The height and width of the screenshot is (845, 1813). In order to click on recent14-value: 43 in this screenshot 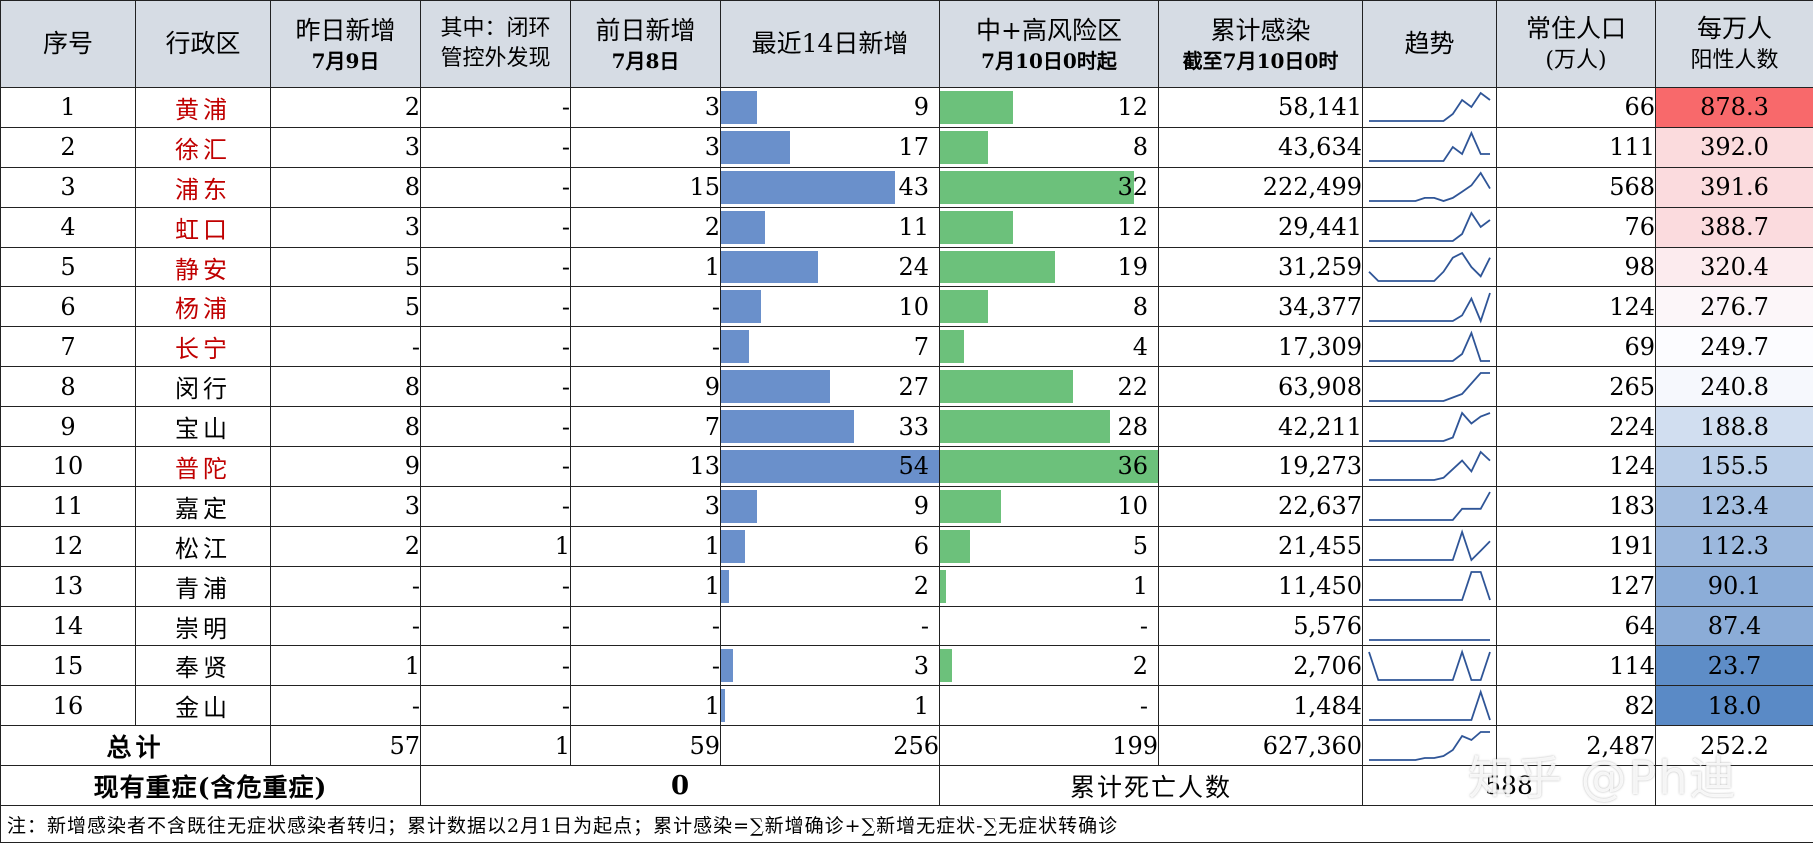, I will do `click(913, 187)`.